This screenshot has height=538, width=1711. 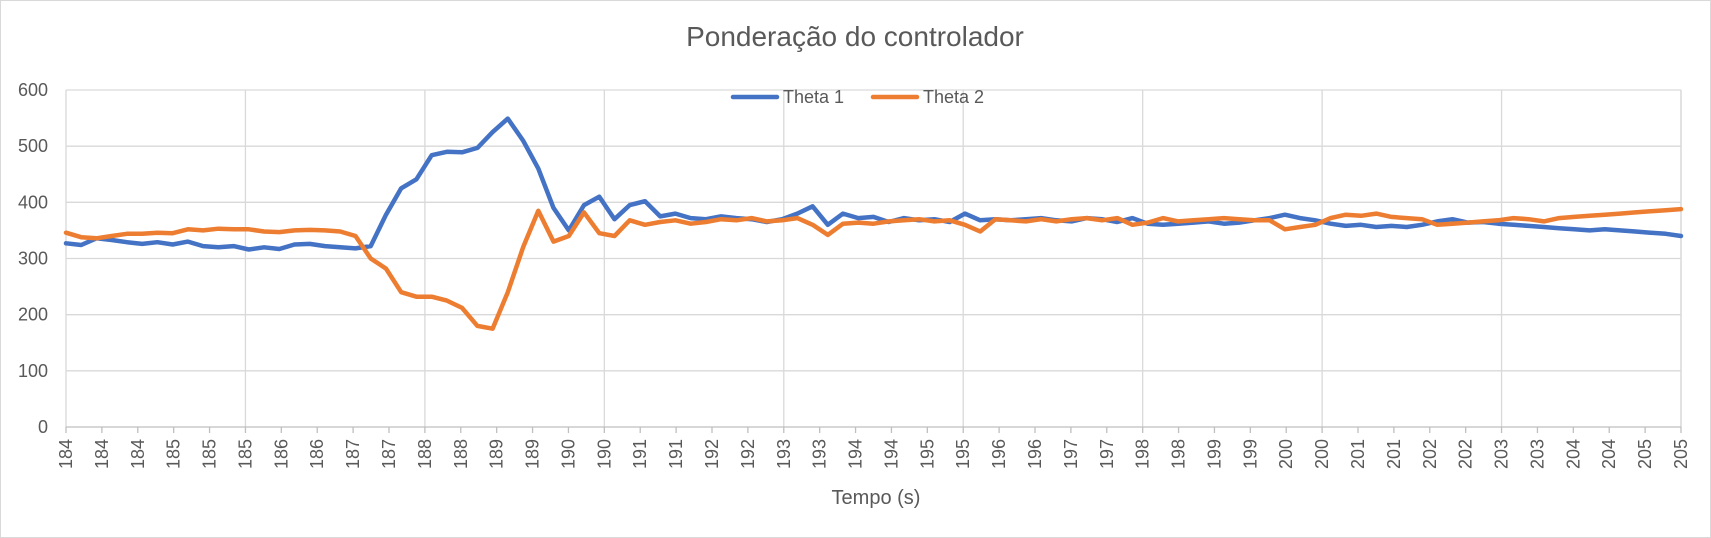 I want to click on x-axis-title: Tempo (s), so click(x=876, y=498).